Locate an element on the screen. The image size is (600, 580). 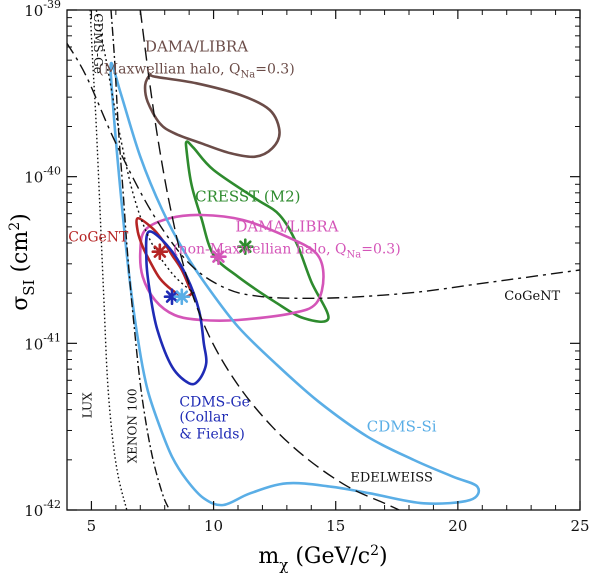
marker-cogent-best-fit is located at coordinates (160, 252).